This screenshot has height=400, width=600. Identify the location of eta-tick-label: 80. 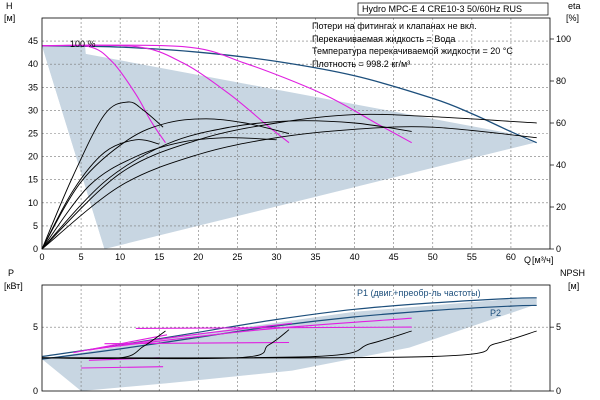
(561, 81).